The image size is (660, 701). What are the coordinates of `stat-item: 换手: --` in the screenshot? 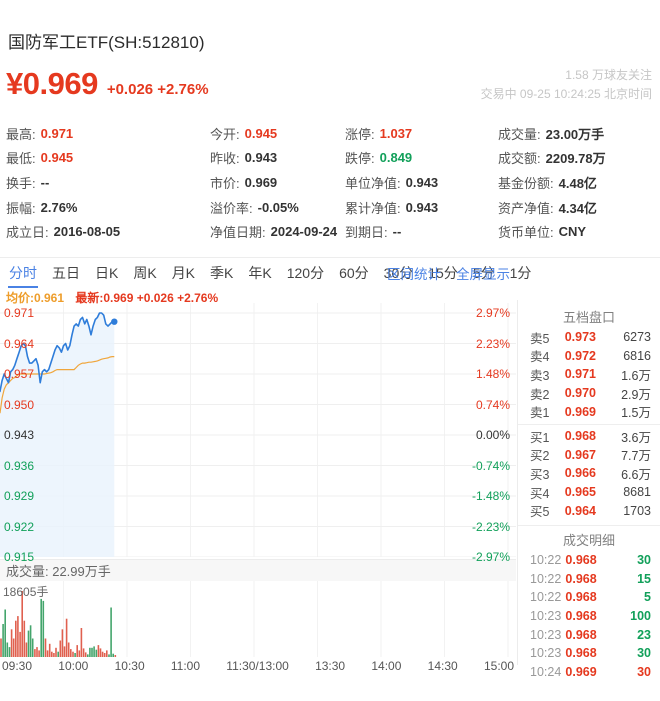 It's located at (63, 182).